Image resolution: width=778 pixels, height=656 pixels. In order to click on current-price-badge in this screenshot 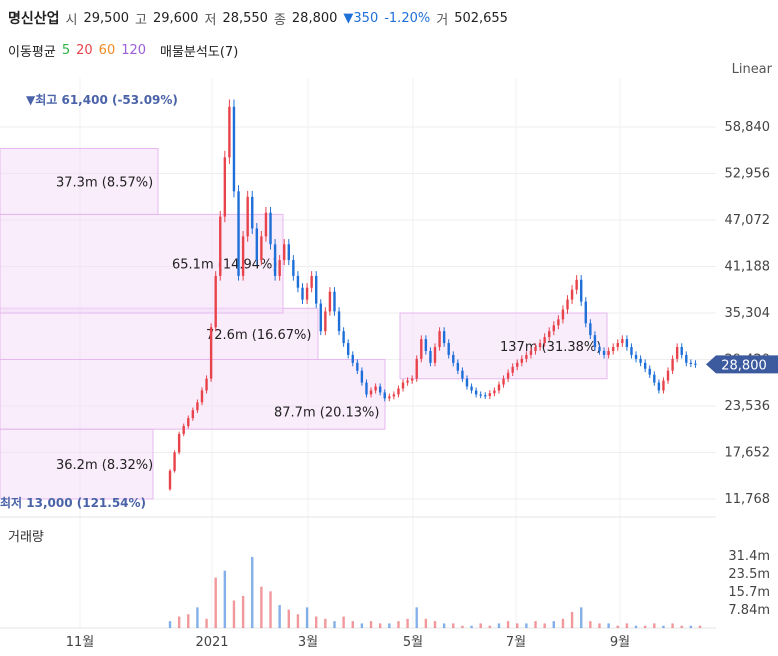, I will do `click(742, 364)`.